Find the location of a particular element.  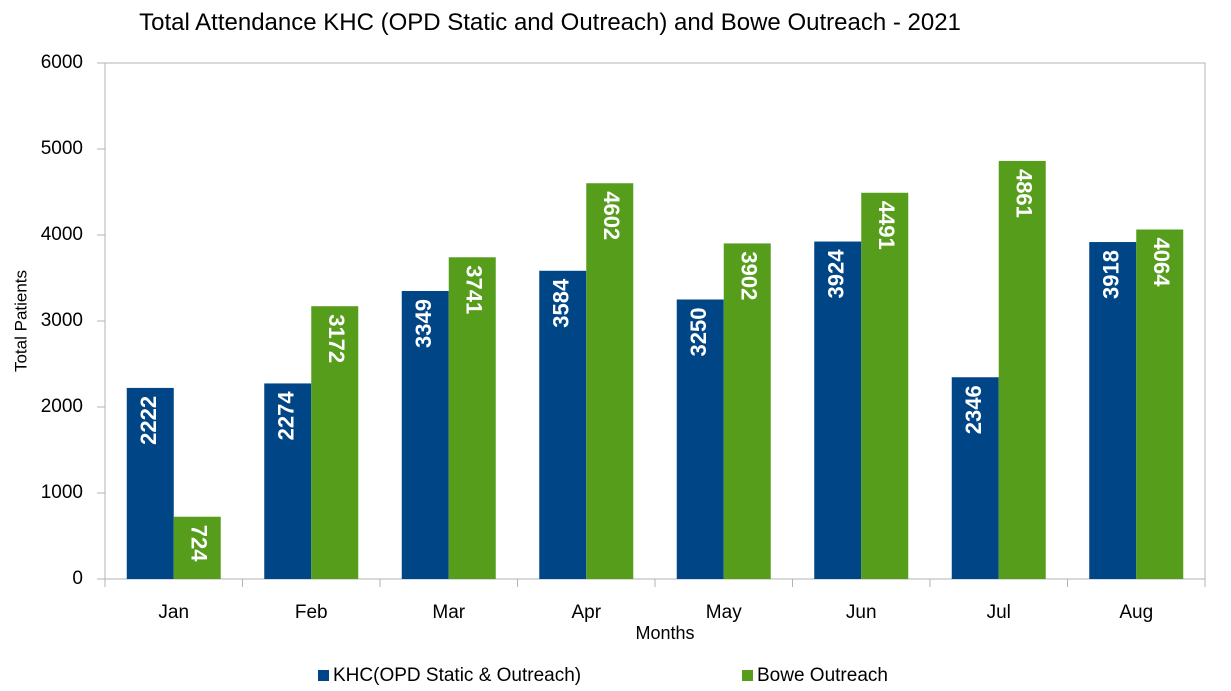

y-tick-label: 2000 is located at coordinates (62, 406).